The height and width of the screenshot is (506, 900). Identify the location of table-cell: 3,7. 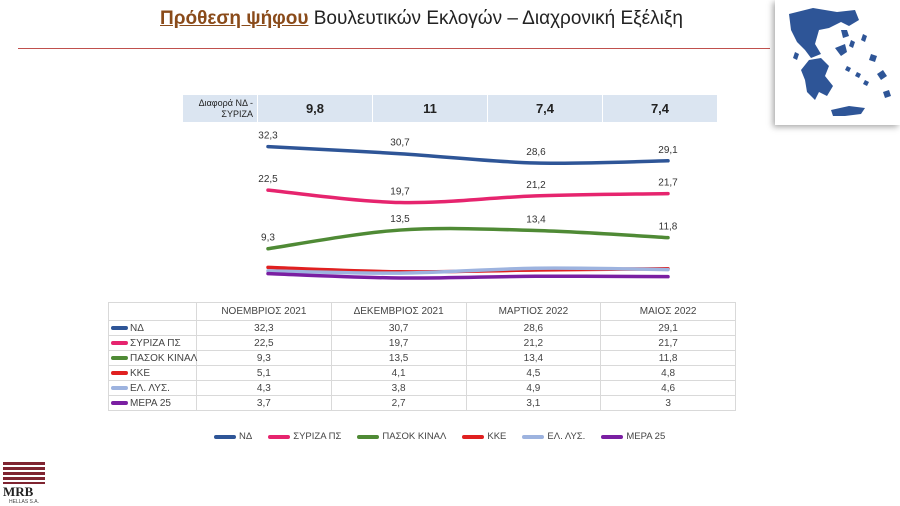
(264, 403).